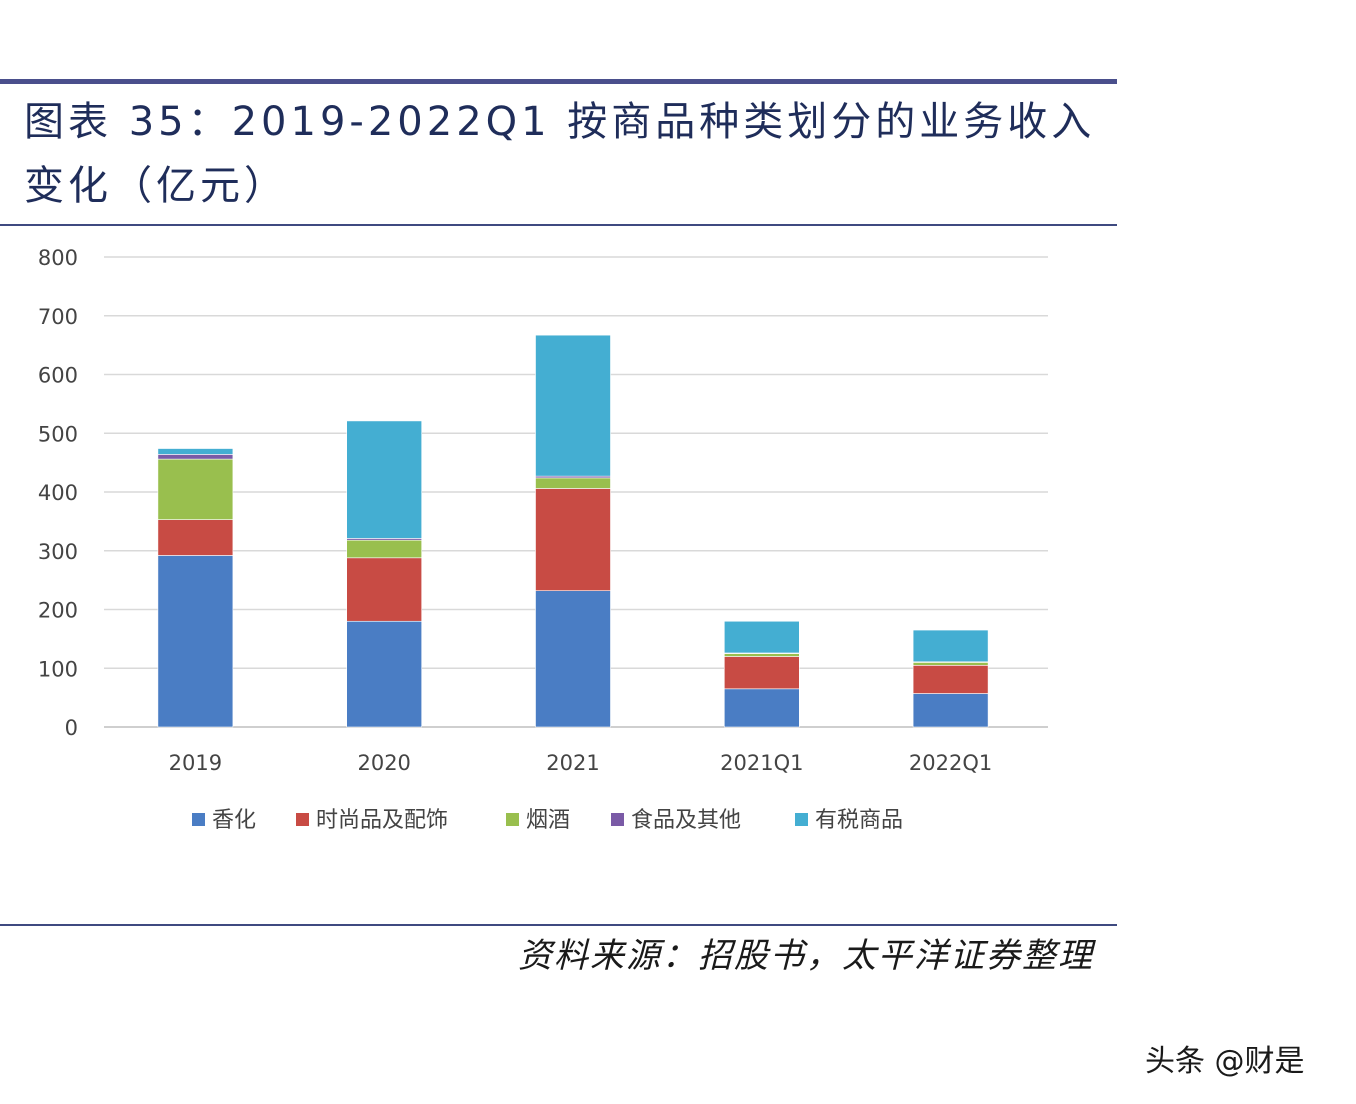 Image resolution: width=1356 pixels, height=1104 pixels. I want to click on legend-label: 烟酒, so click(548, 820).